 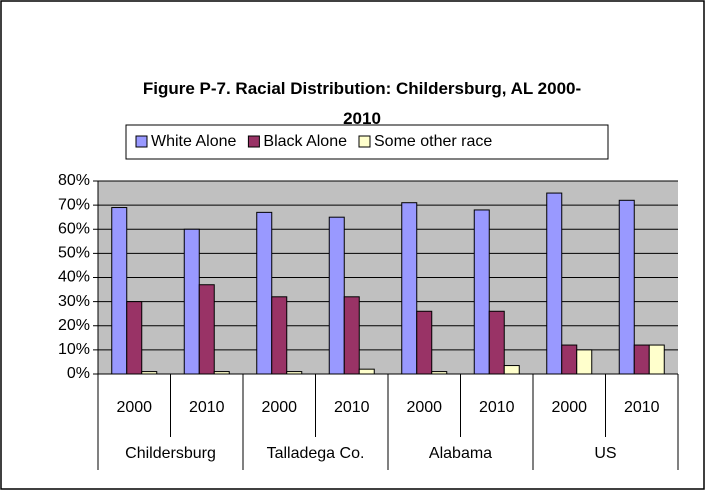 What do you see at coordinates (193, 141) in the screenshot?
I see `legend-label: White Alone` at bounding box center [193, 141].